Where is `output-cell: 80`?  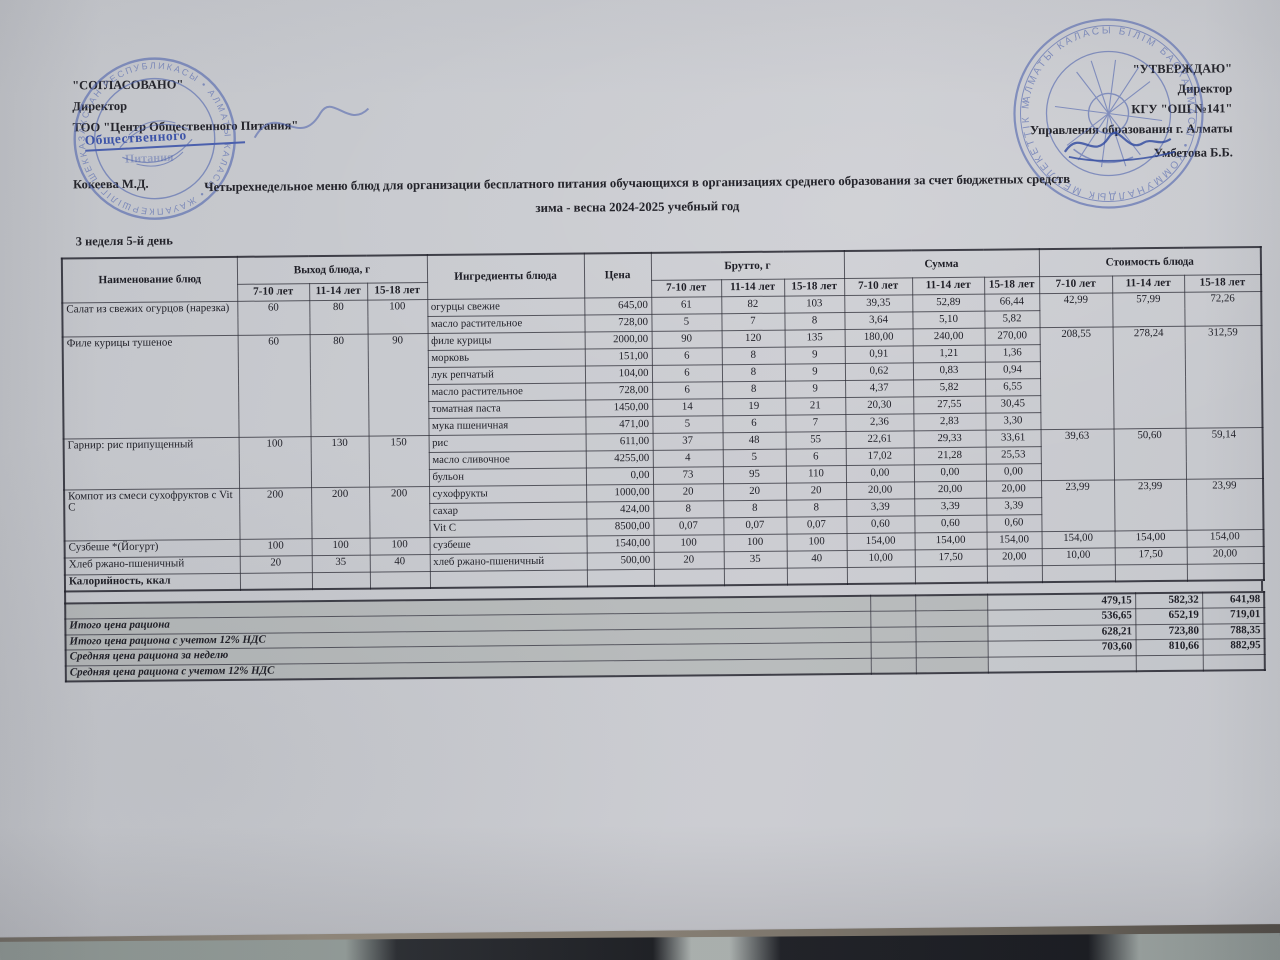 output-cell: 80 is located at coordinates (339, 385).